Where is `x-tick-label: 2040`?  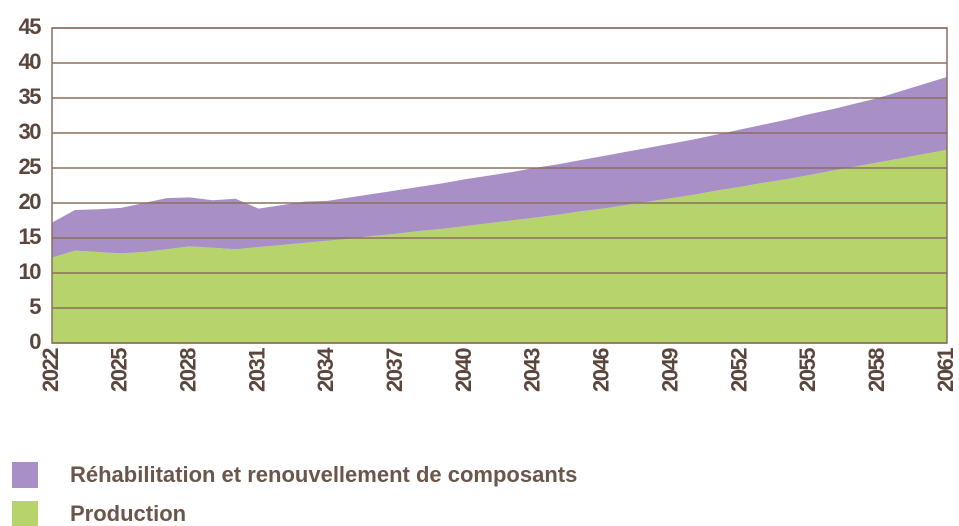
x-tick-label: 2040 is located at coordinates (463, 370).